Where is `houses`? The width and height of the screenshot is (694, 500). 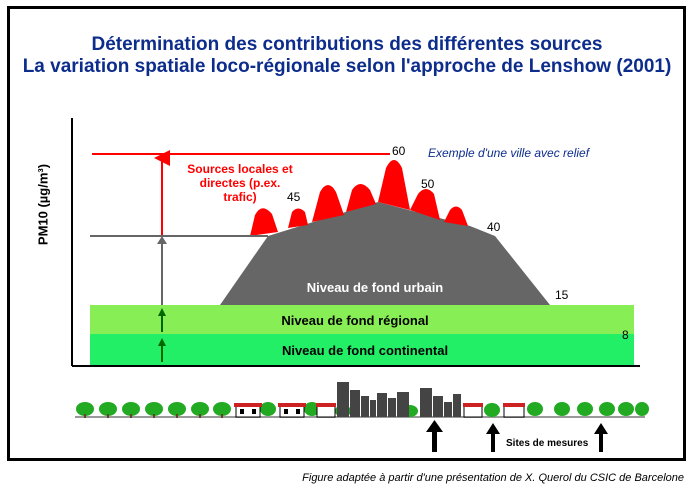
houses is located at coordinates (379, 410).